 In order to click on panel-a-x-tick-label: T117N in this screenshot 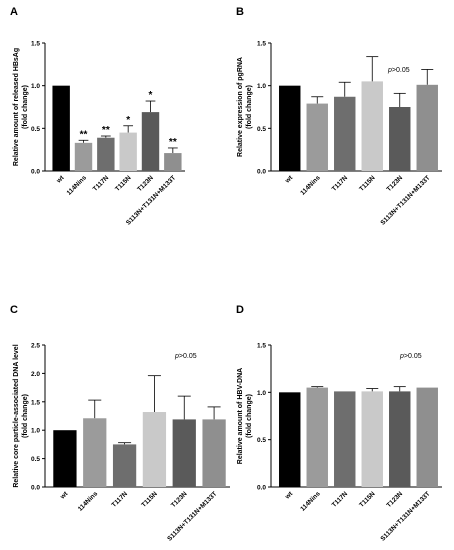, I will do `click(101, 183)`.